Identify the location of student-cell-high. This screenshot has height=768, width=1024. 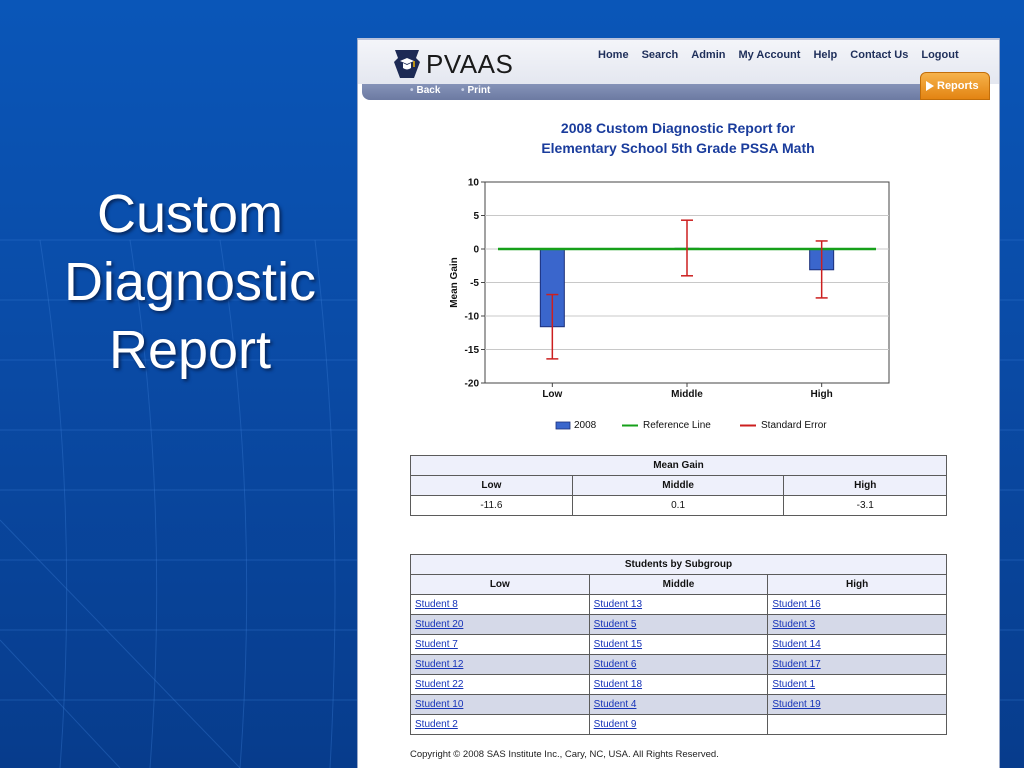
(857, 724).